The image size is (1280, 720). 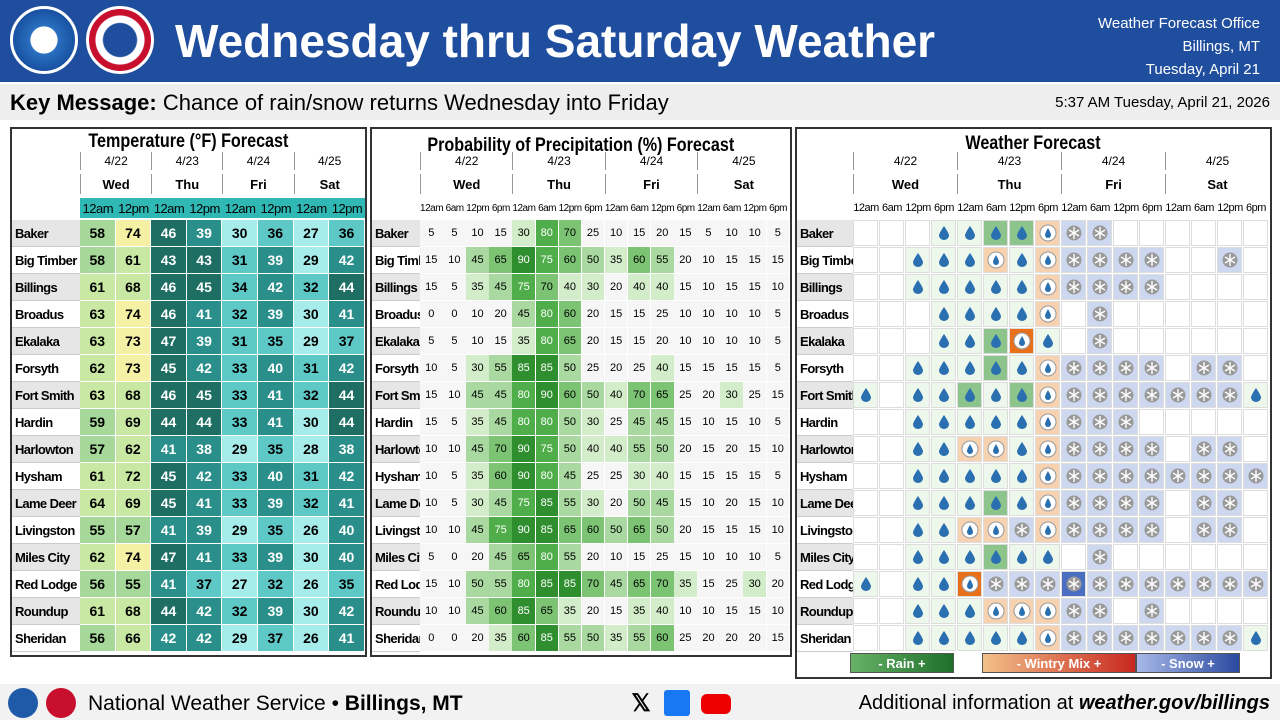 What do you see at coordinates (755, 208) in the screenshot?
I see `time-label: 12pm` at bounding box center [755, 208].